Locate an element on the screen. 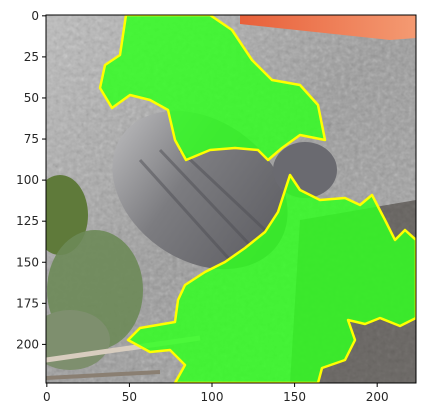 This screenshot has height=417, width=425. x-tick-label: 150 is located at coordinates (294, 397).